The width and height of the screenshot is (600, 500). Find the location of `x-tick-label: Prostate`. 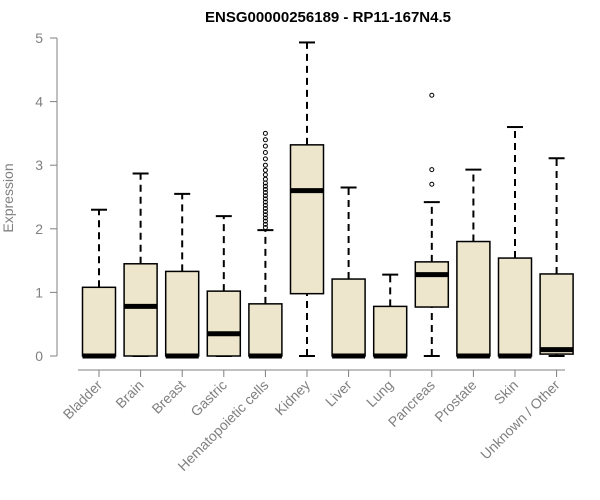

x-tick-label: Prostate is located at coordinates (455, 401).